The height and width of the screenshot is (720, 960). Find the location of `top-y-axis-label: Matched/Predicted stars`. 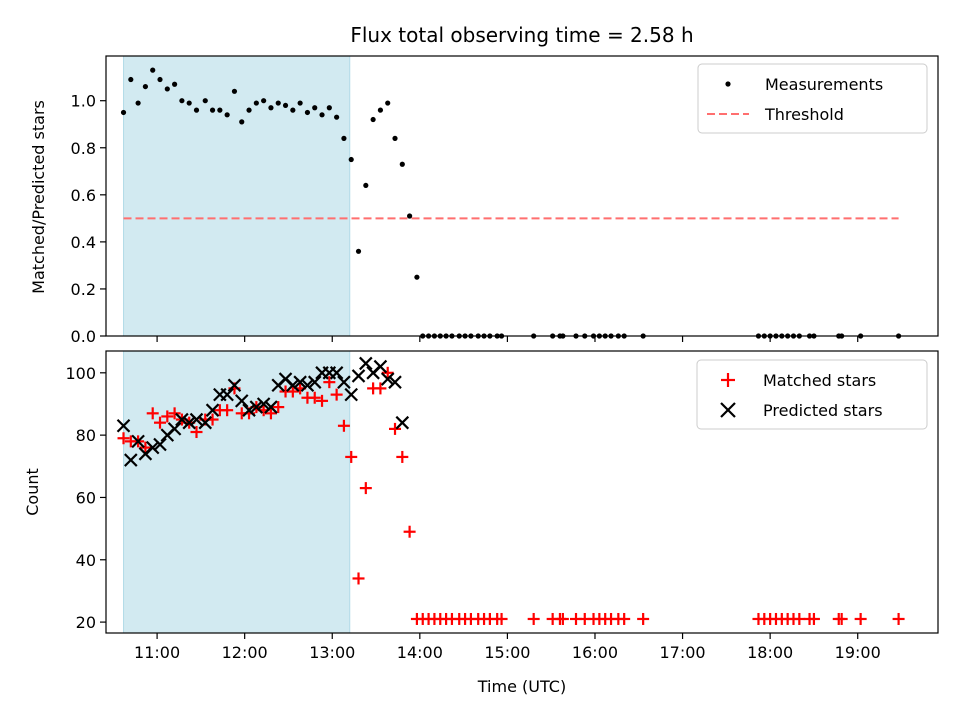

top-y-axis-label: Matched/Predicted stars is located at coordinates (38, 197).